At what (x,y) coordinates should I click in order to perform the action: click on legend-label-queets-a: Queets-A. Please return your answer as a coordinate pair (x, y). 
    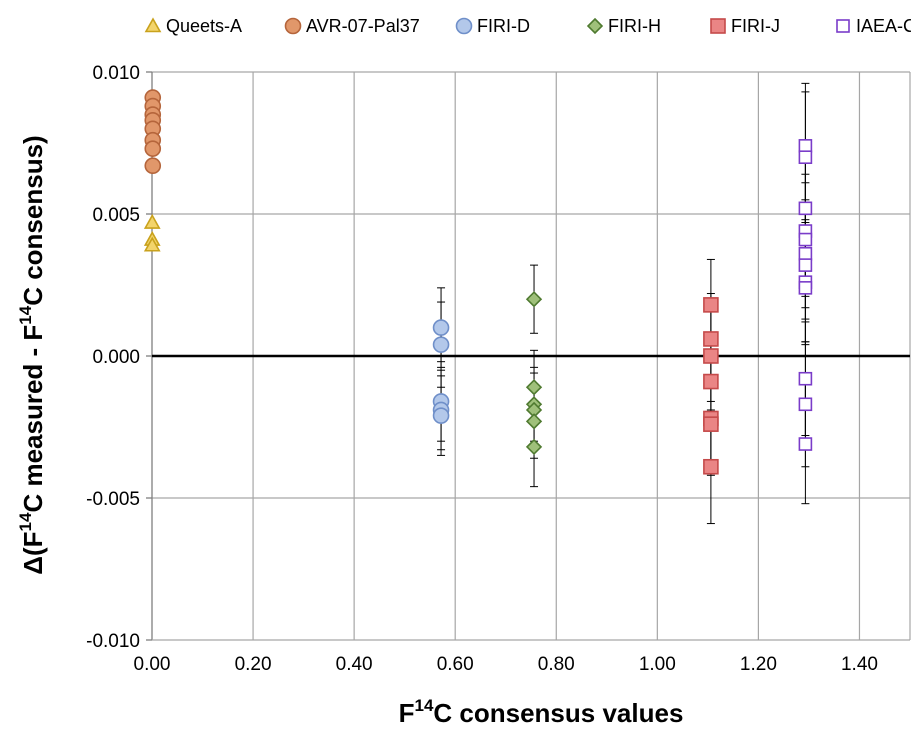
    Looking at the image, I should click on (204, 26).